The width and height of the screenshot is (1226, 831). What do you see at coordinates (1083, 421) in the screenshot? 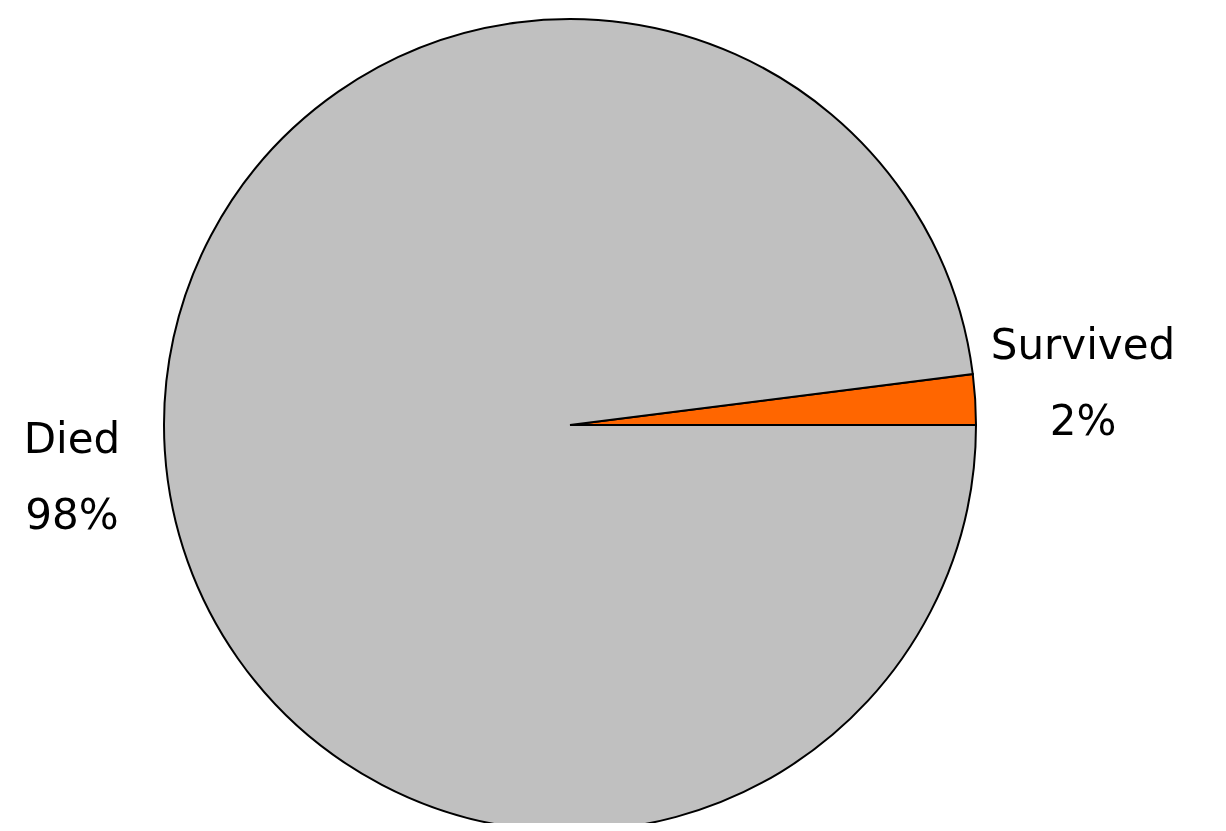
I see `data-label: 2%` at bounding box center [1083, 421].